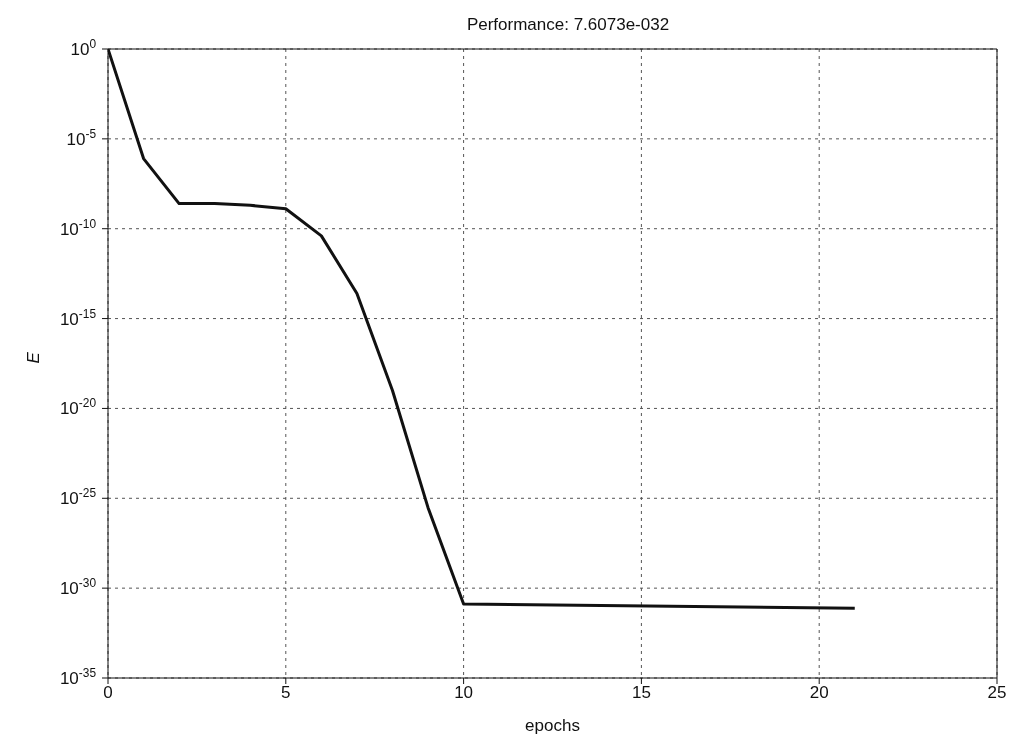  Describe the element at coordinates (286, 693) in the screenshot. I see `x-tick-label: 5` at that location.